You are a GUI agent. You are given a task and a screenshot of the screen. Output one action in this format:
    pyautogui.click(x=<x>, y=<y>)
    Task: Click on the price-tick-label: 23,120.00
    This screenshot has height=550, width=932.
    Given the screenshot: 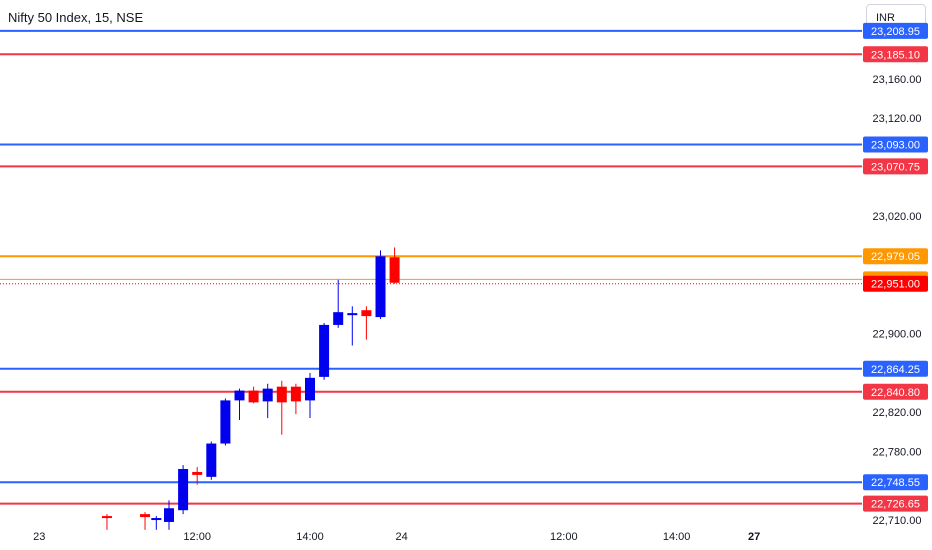 What is the action you would take?
    pyautogui.click(x=897, y=119)
    